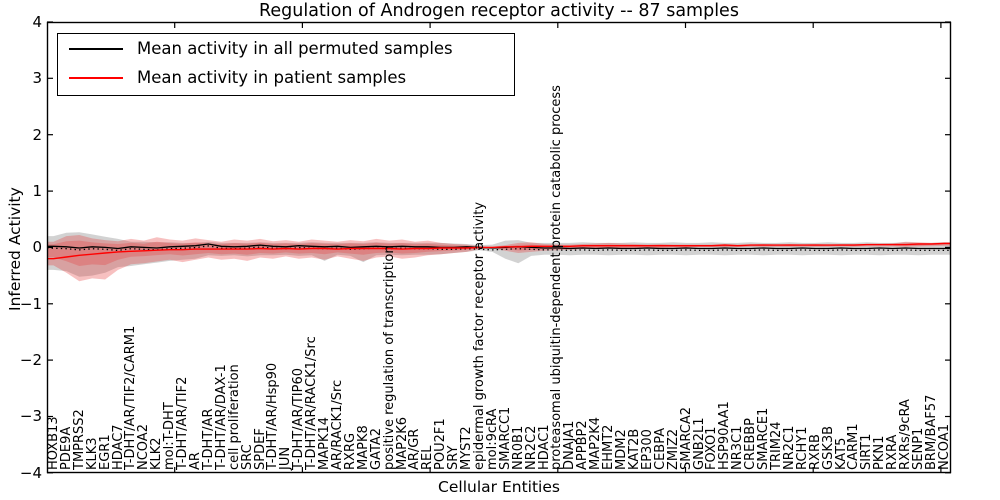  What do you see at coordinates (30, 303) in the screenshot?
I see `y-tick-label: −1` at bounding box center [30, 303].